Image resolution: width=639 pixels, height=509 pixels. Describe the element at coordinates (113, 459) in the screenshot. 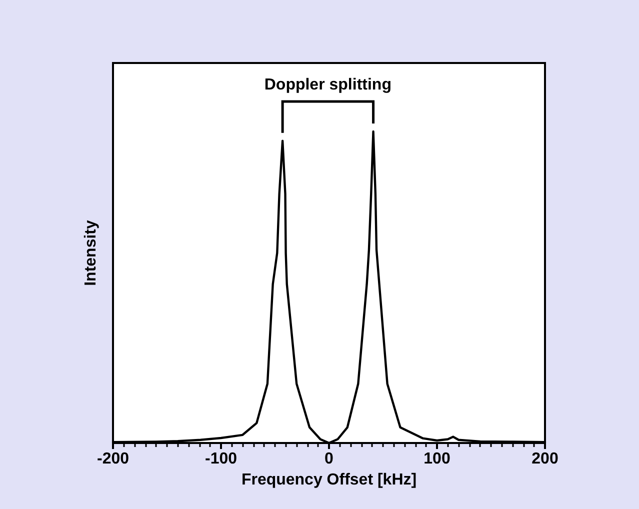

I see `x-tick-label: -200` at that location.